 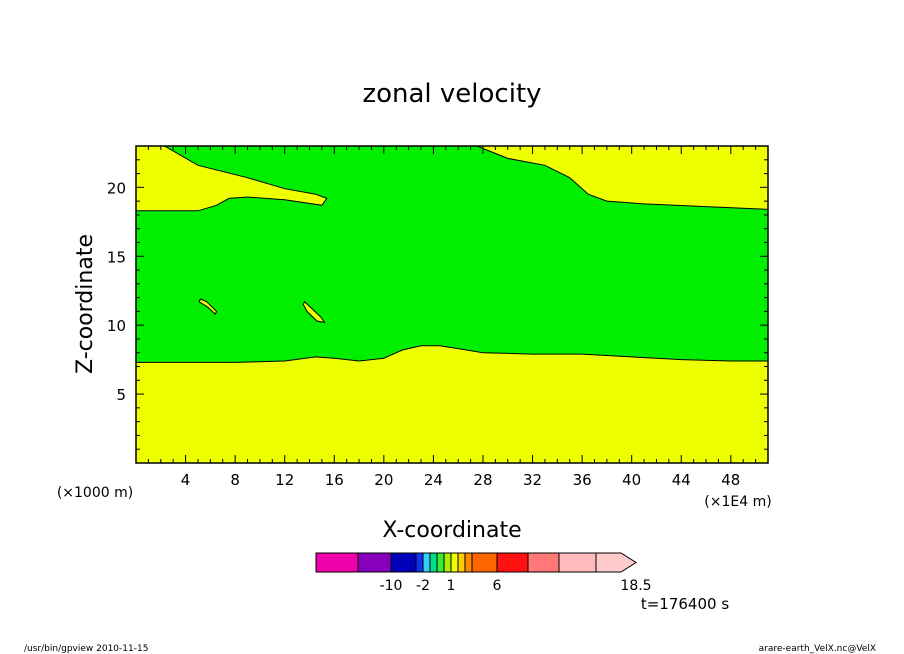 I want to click on y-tick-label: 10, so click(x=116, y=326).